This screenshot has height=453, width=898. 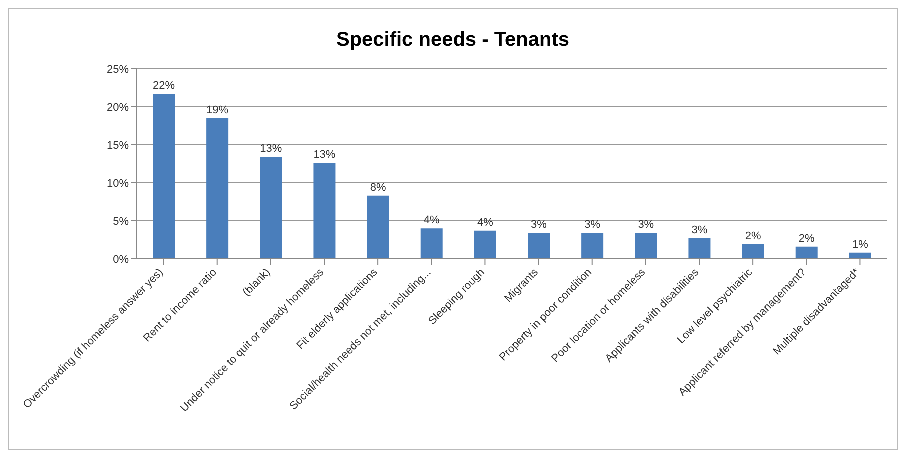 I want to click on data-label: 8%, so click(x=378, y=188).